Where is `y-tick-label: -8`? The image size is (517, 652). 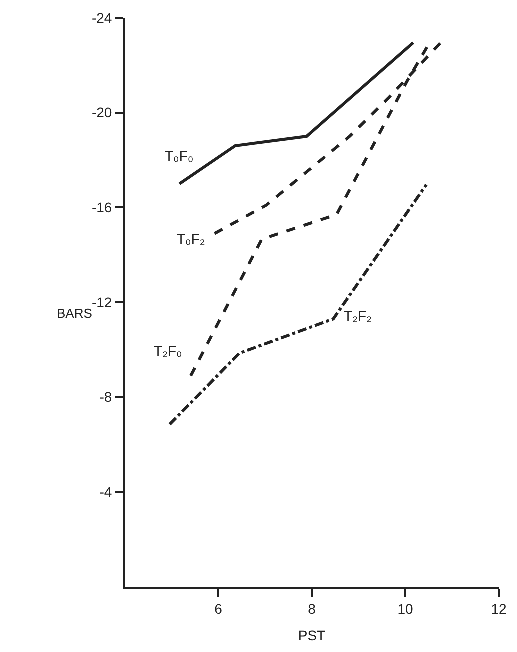 y-tick-label: -8 is located at coordinates (106, 397).